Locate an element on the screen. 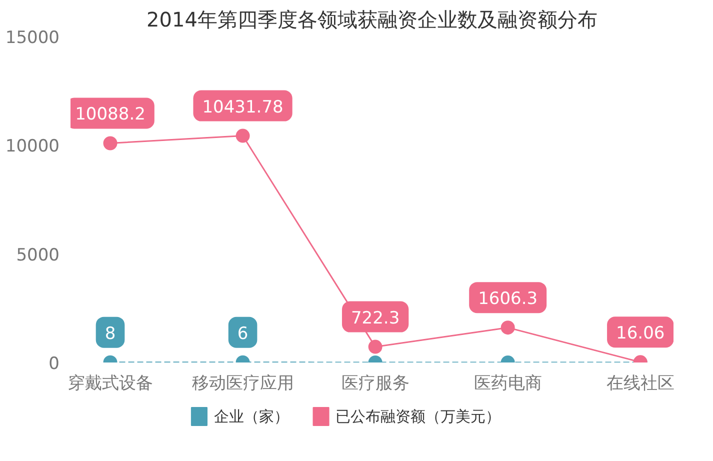  data-label: 722.3 is located at coordinates (375, 318).